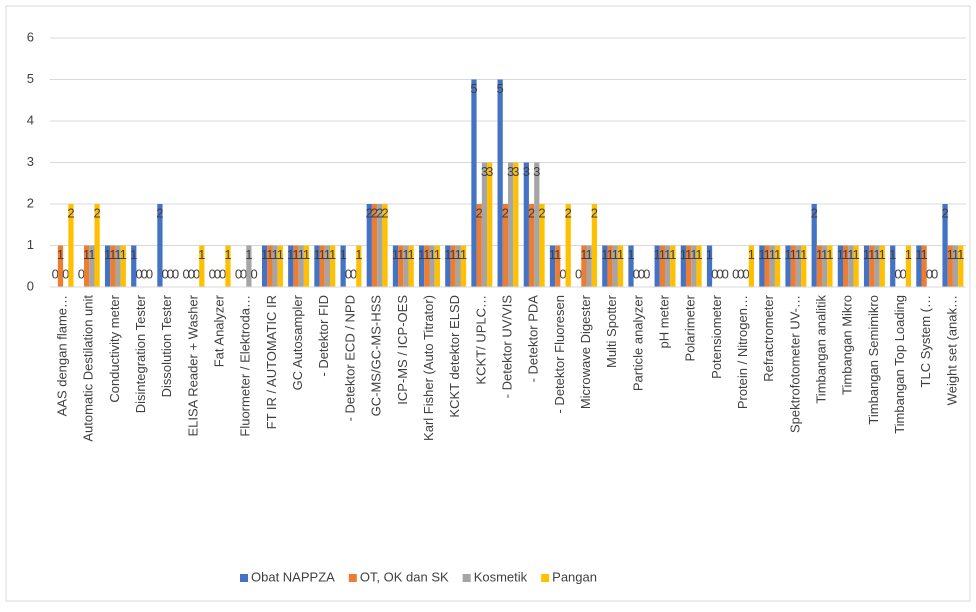  I want to click on x-tick-label: - Detektor Fluoresen, so click(559, 354).